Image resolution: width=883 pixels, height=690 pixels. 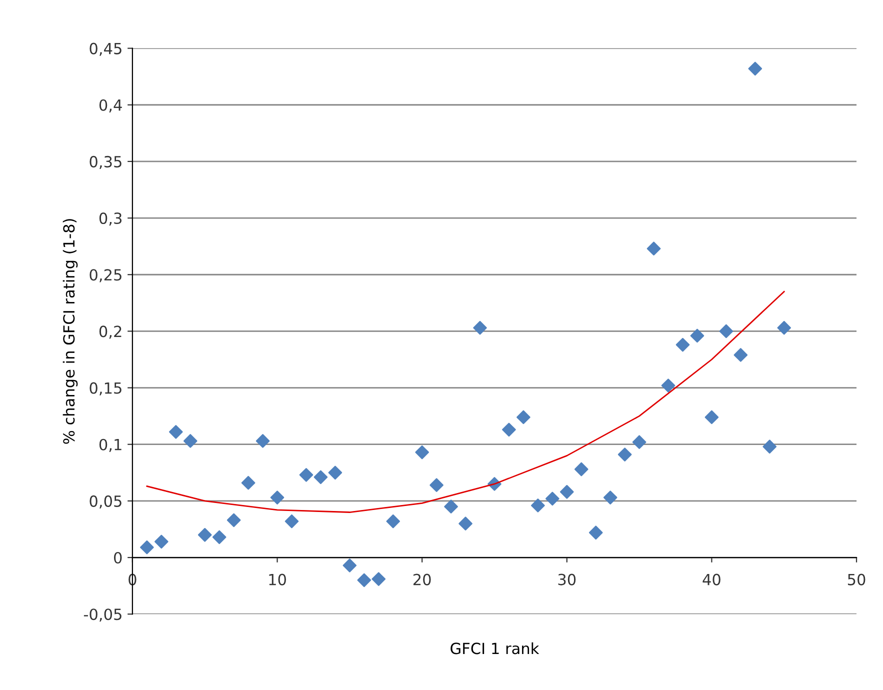 I want to click on y-tick-label: 0,4, so click(x=110, y=105).